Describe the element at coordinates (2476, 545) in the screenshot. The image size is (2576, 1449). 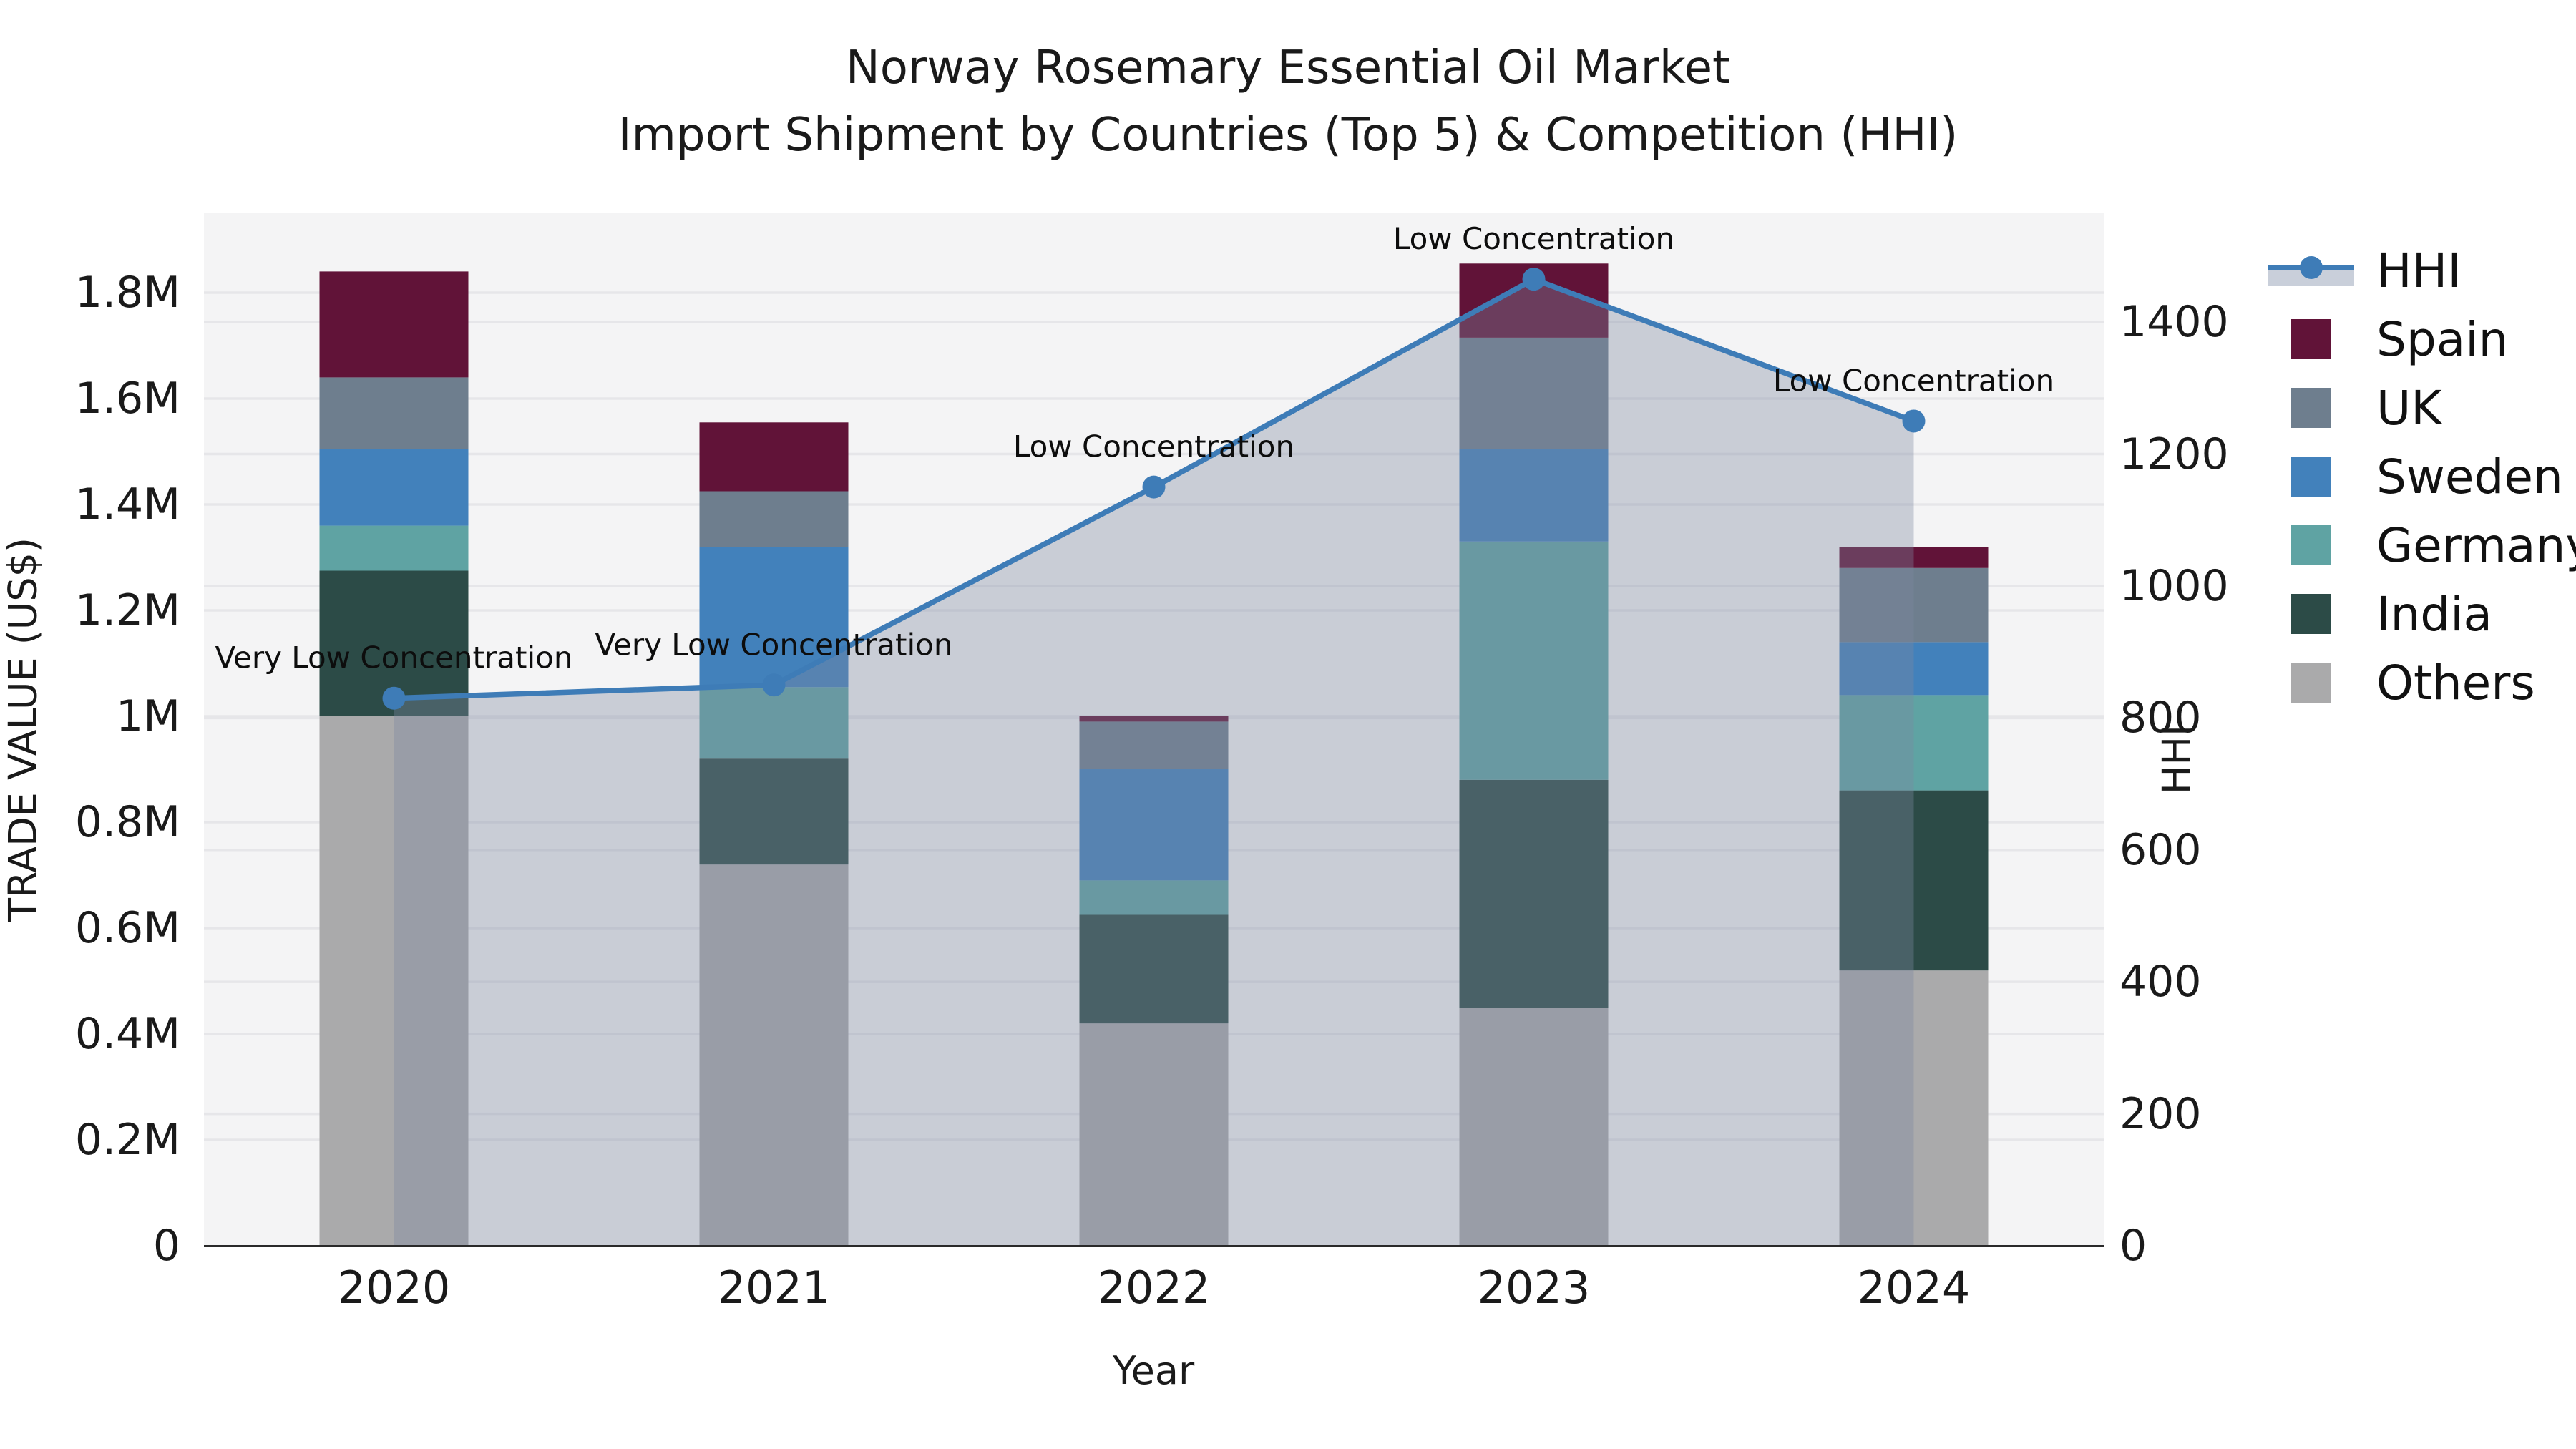
I see `legend-label-germany: Germany` at that location.